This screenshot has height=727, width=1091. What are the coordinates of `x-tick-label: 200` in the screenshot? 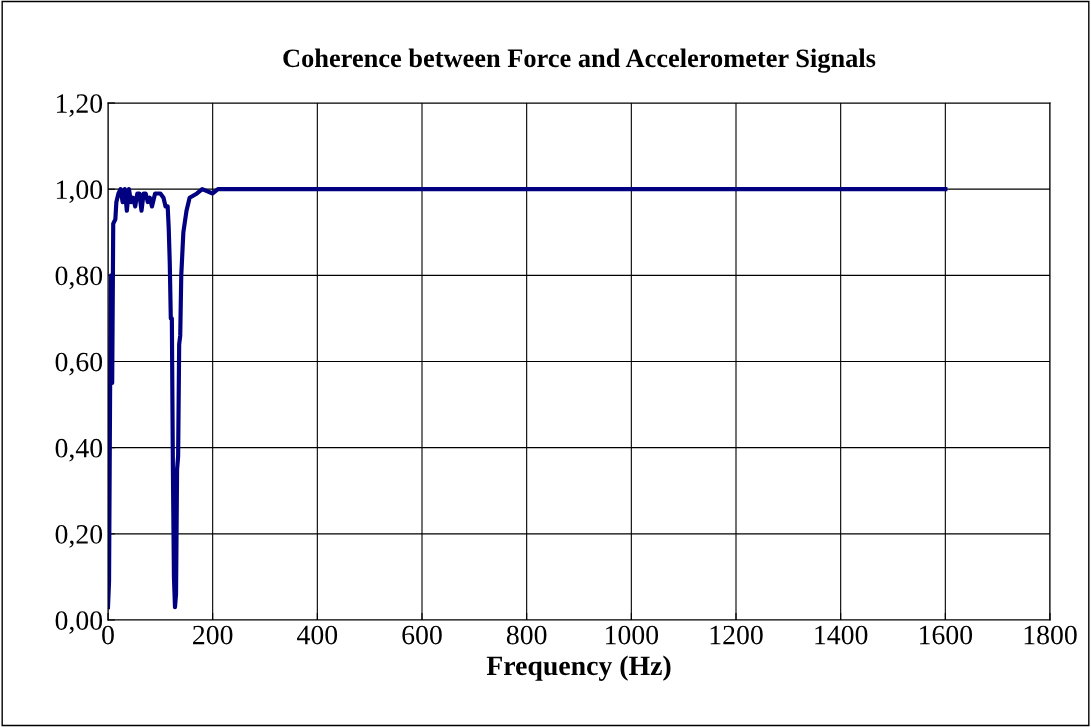 It's located at (213, 635).